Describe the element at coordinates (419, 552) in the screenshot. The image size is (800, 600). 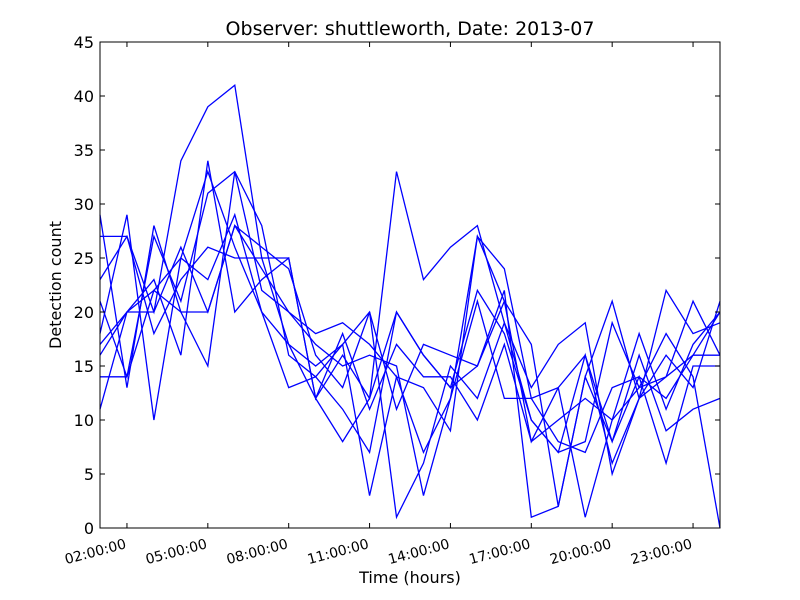
I see `x-tick-label: 14:00:00` at that location.